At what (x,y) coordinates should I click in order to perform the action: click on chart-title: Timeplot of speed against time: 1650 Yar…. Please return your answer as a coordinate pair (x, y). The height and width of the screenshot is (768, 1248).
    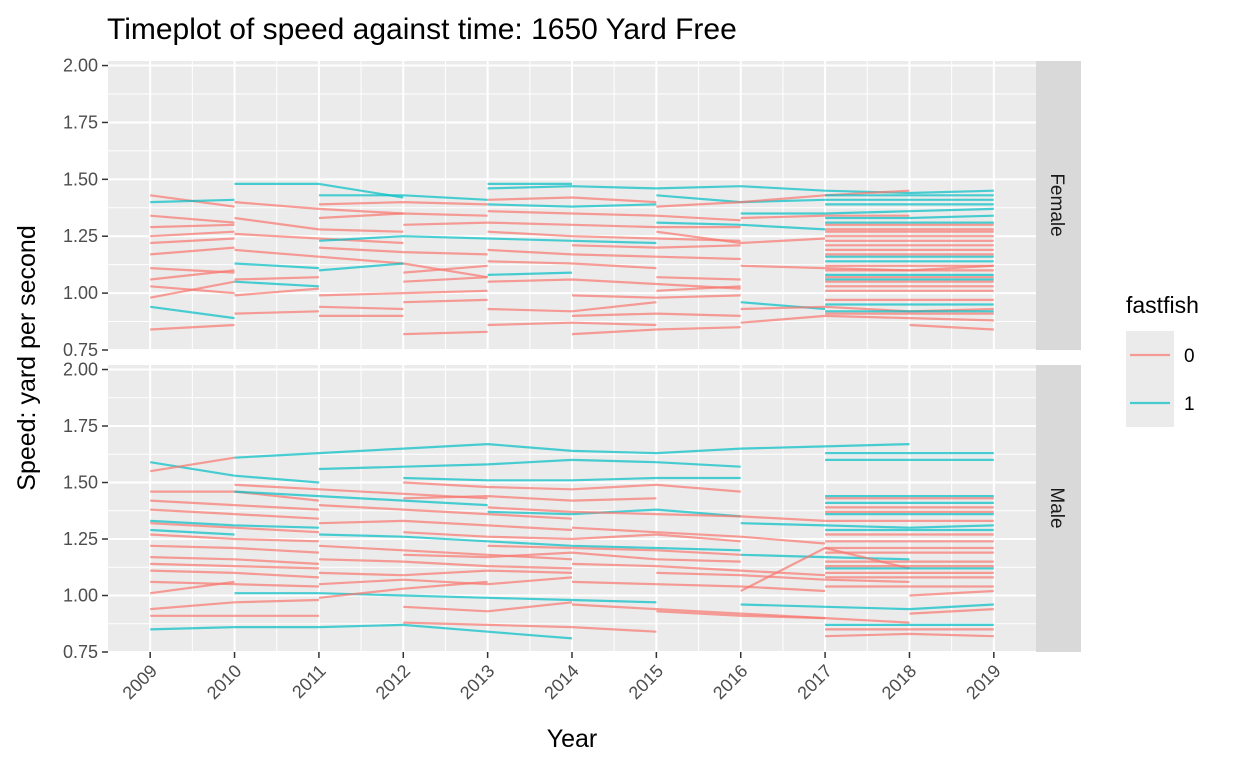
    Looking at the image, I should click on (422, 29).